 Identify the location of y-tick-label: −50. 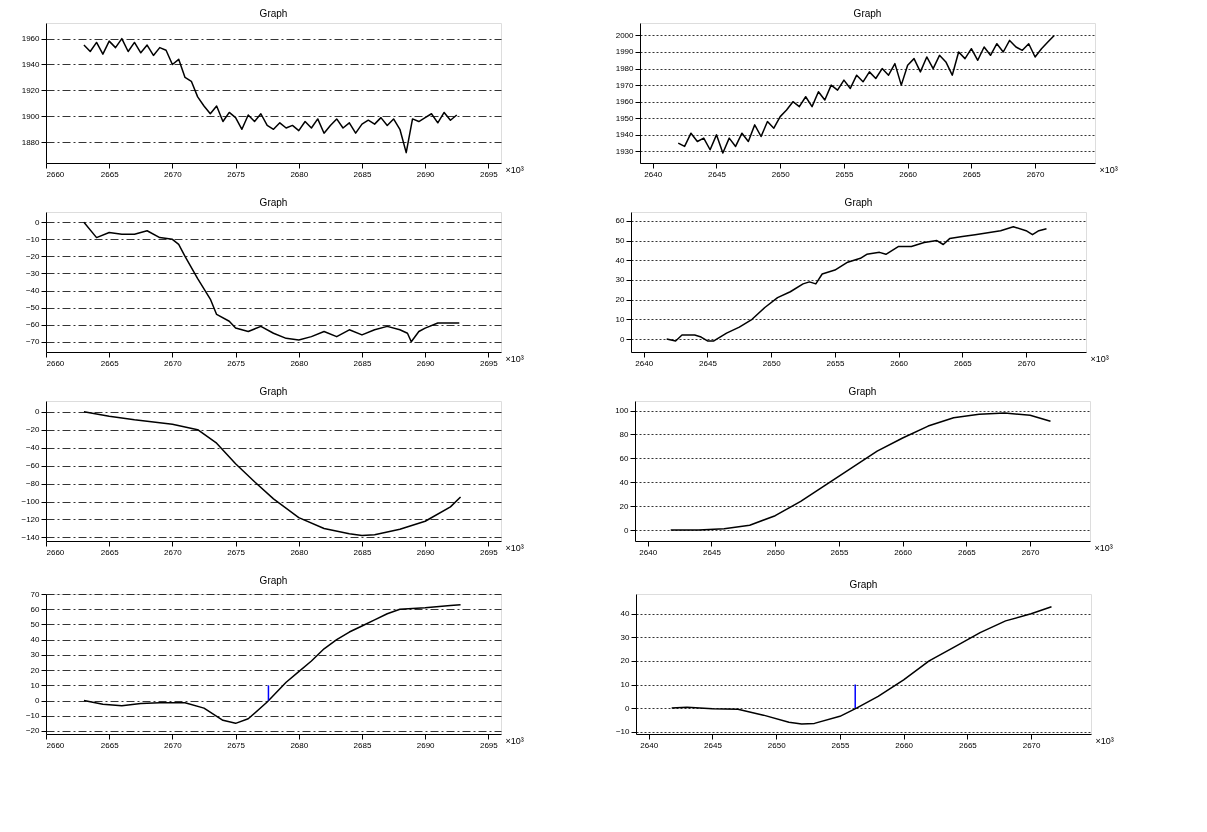
(33, 308).